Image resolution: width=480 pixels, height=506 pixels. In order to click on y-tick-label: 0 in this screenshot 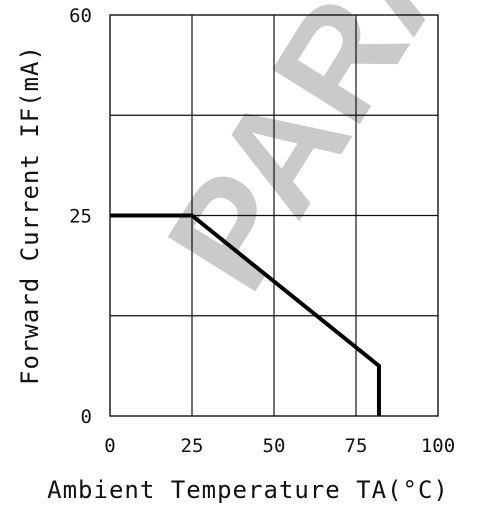, I will do `click(86, 417)`.